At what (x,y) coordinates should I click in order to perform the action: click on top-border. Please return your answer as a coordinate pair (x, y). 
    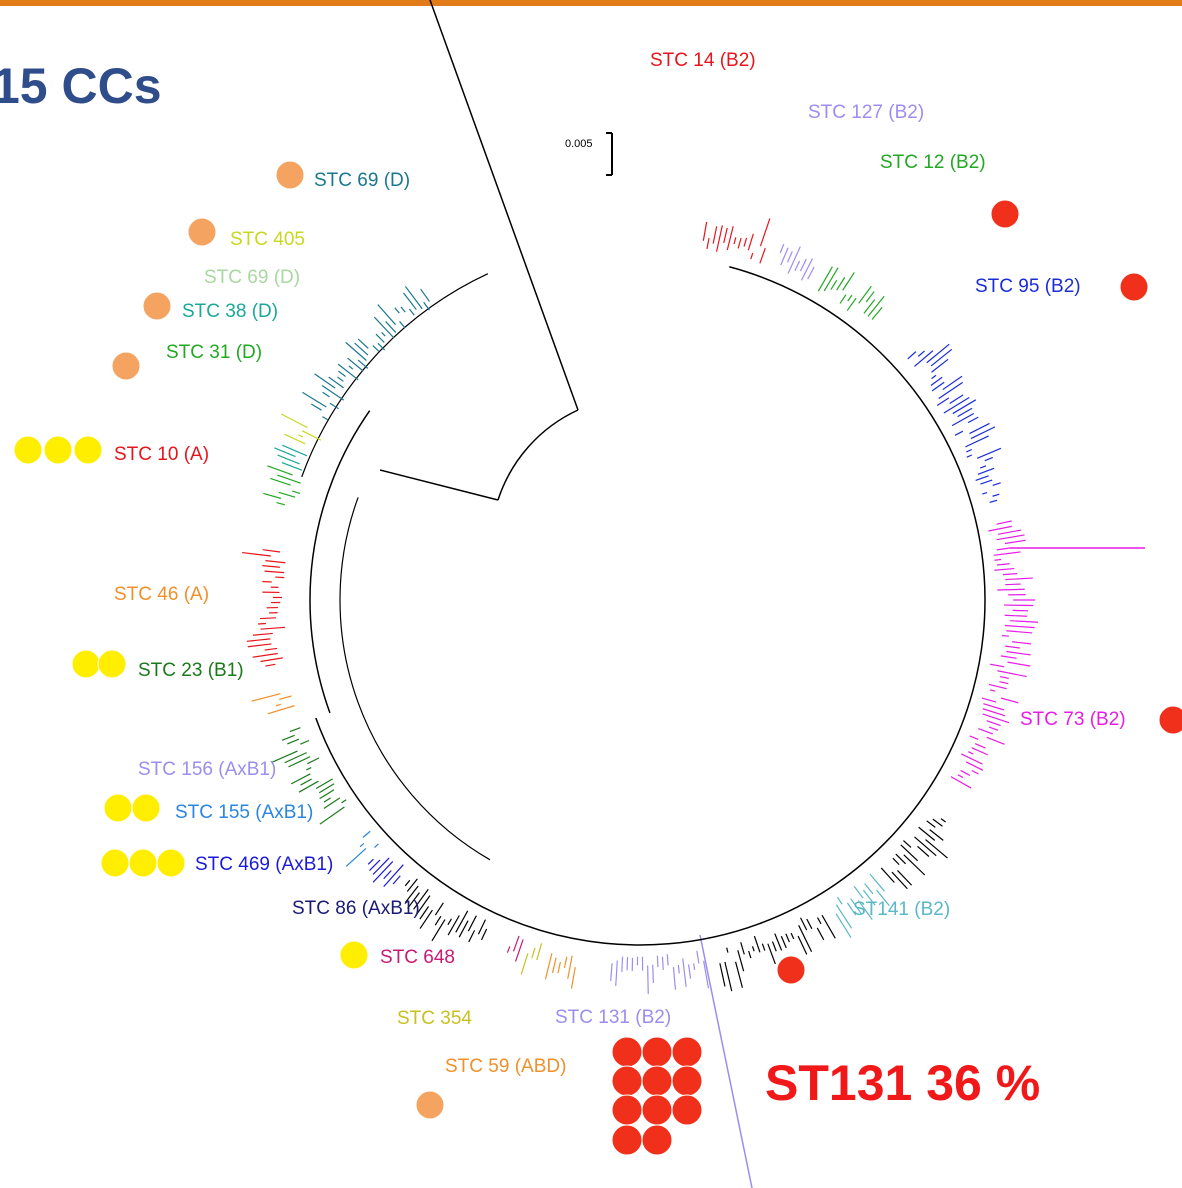
    Looking at the image, I should click on (591, 3).